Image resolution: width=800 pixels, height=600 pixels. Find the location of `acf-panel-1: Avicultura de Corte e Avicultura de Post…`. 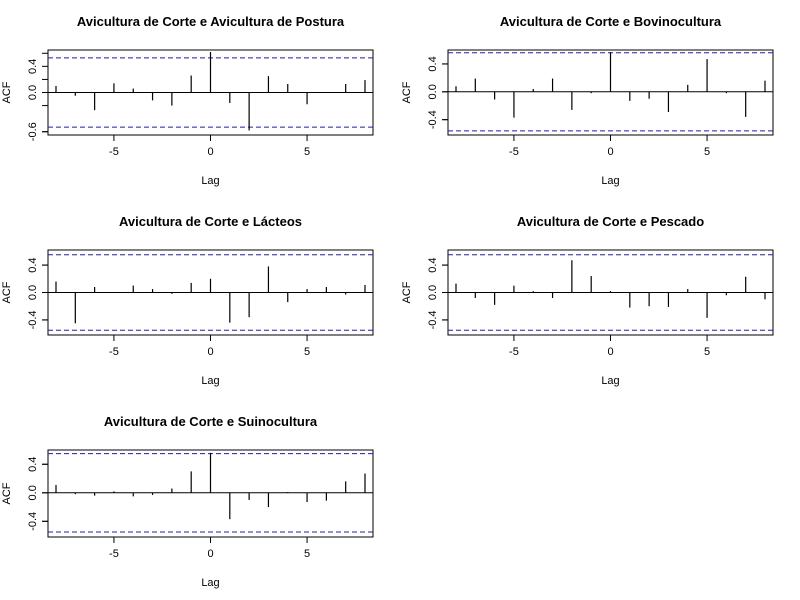

acf-panel-1: Avicultura de Corte e Avicultura de Post… is located at coordinates (187, 100).